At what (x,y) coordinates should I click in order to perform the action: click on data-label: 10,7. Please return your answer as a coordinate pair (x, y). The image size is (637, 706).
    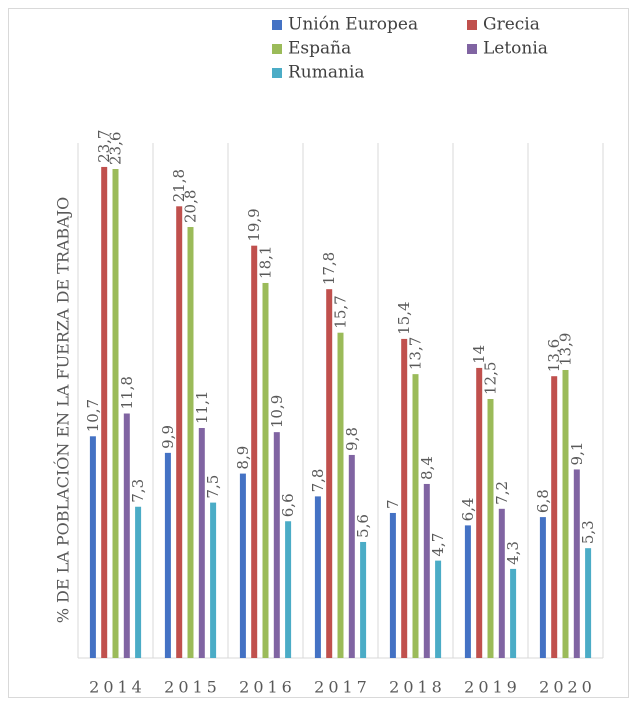
    Looking at the image, I should click on (93, 415).